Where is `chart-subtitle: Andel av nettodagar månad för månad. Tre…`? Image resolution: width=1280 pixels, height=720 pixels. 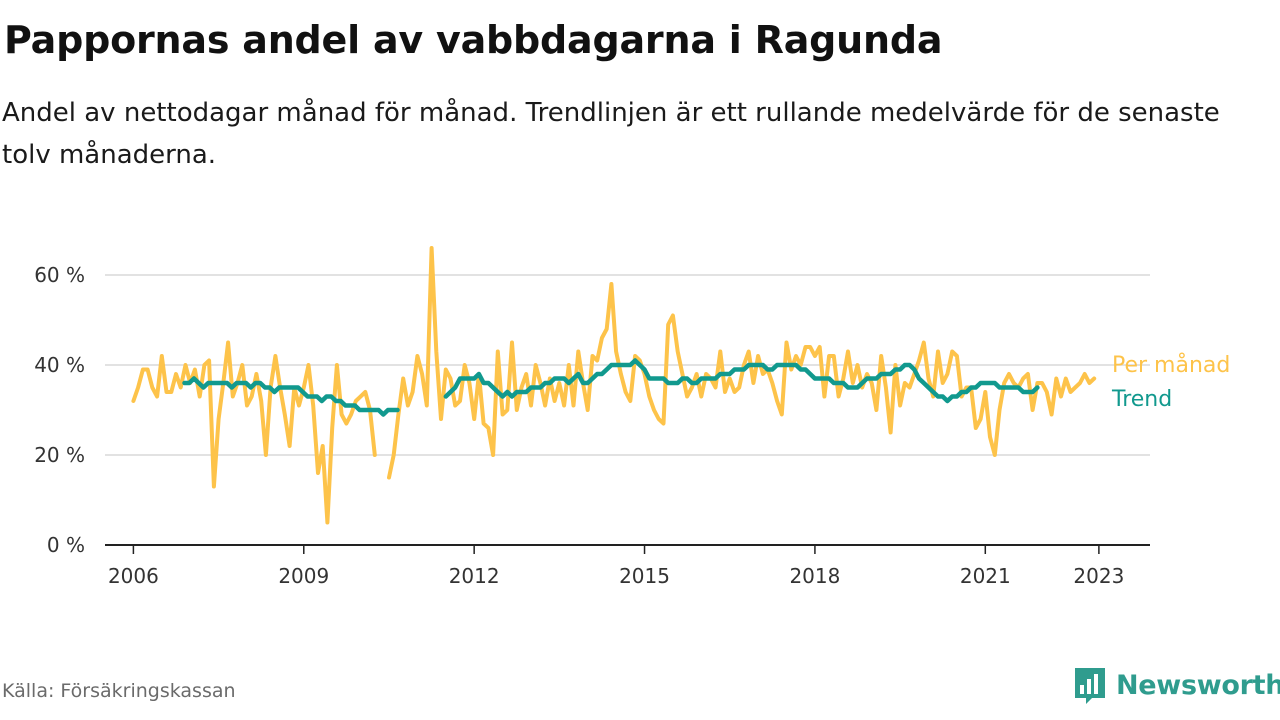
chart-subtitle: Andel av nettodagar månad för månad. Tre… is located at coordinates (611, 134).